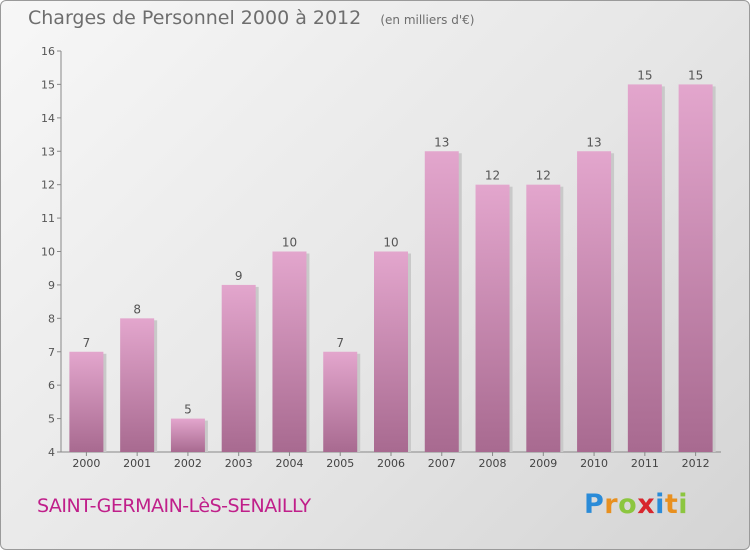  I want to click on x-tick-label: 2008, so click(493, 463).